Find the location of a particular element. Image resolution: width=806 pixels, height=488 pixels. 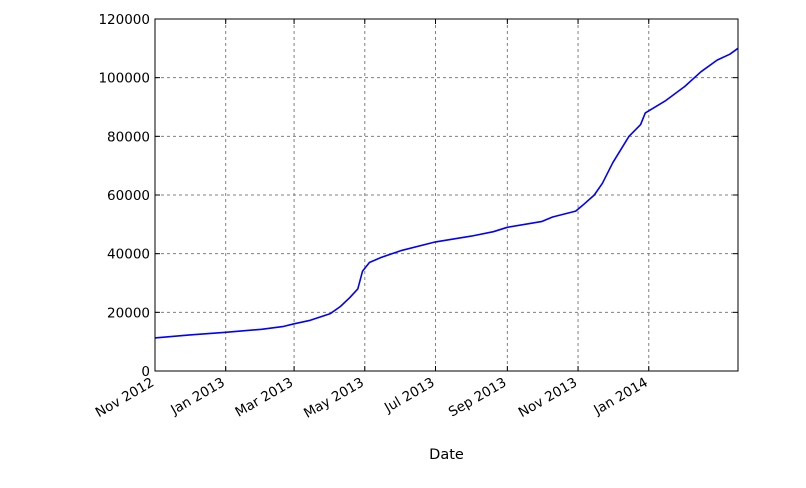

x-tick-label: Jan 2014 is located at coordinates (620, 397).